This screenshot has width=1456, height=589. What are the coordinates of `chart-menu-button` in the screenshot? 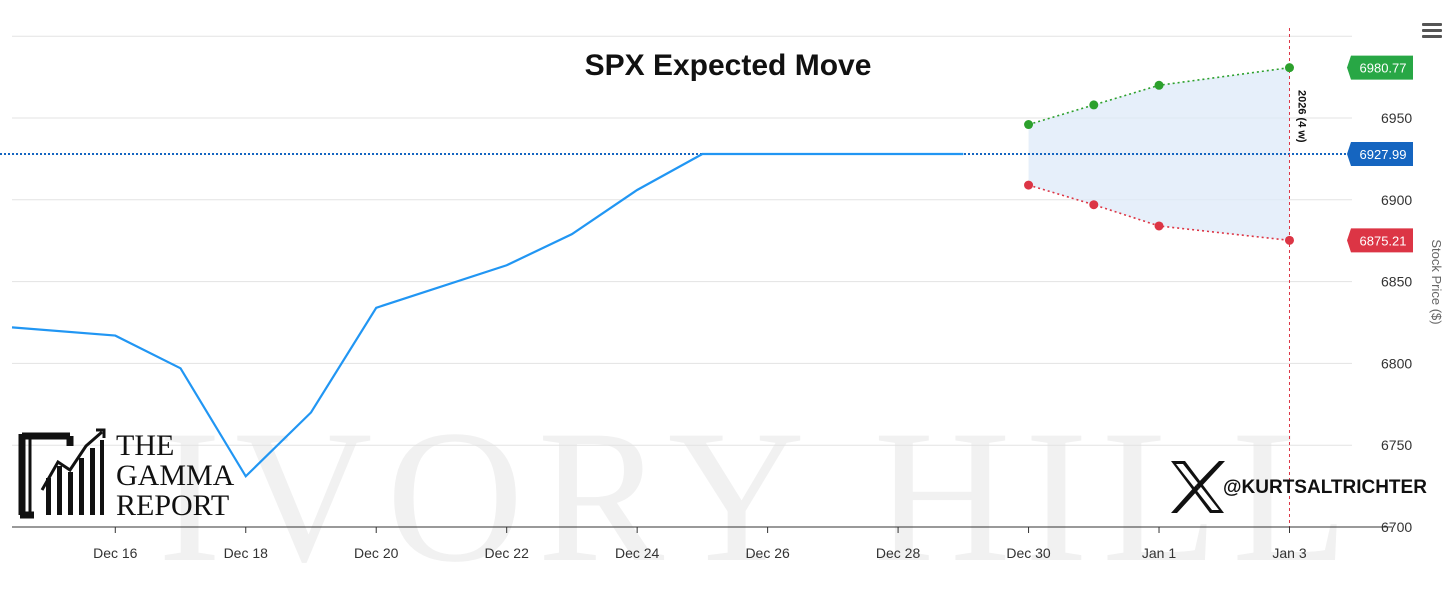 It's located at (1432, 31).